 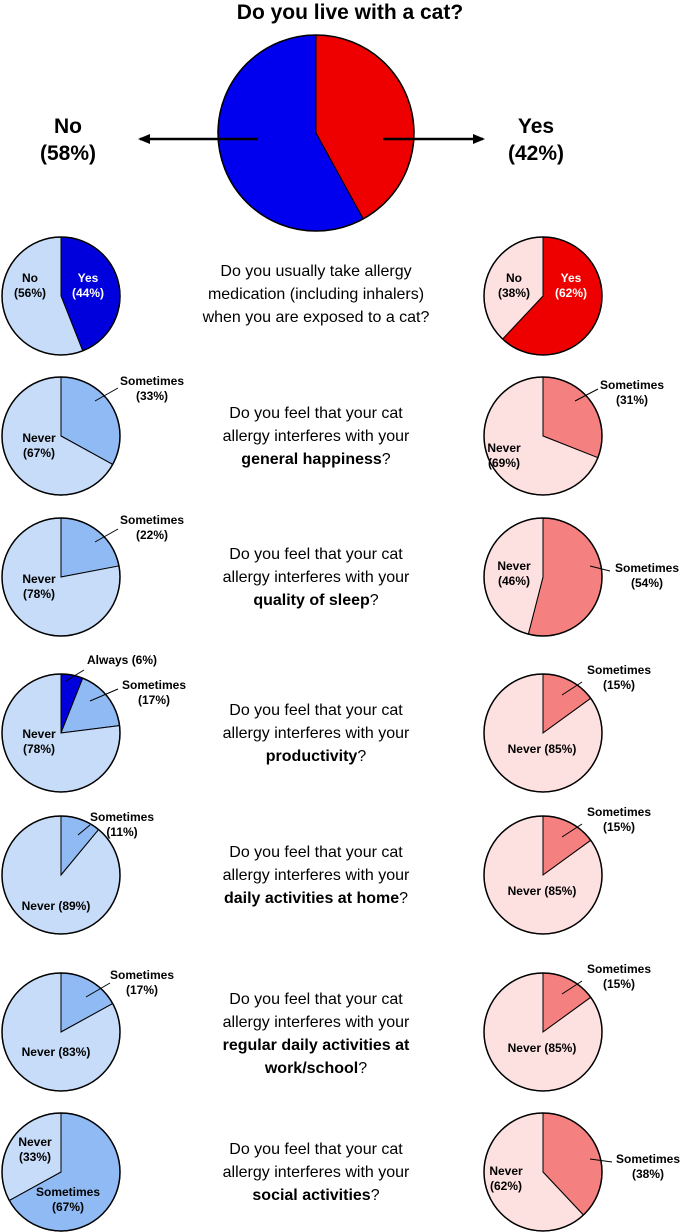 I want to click on no-pie-4-outline, so click(x=61, y=733).